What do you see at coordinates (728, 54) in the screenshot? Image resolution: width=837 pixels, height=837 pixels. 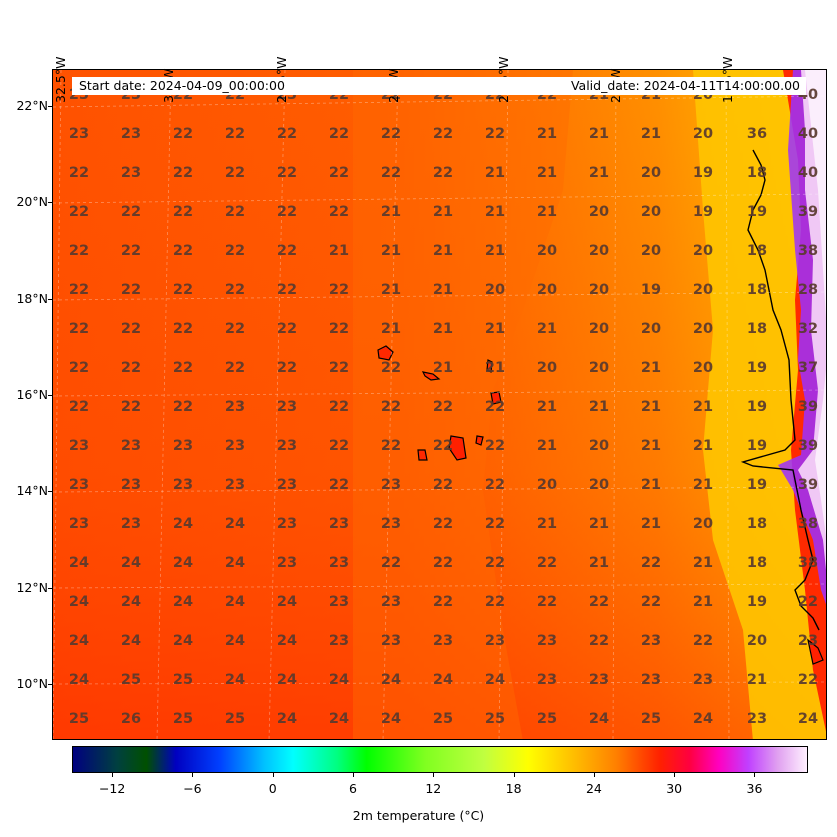 I see `lon-tick-label: 17.5°W` at bounding box center [728, 54].